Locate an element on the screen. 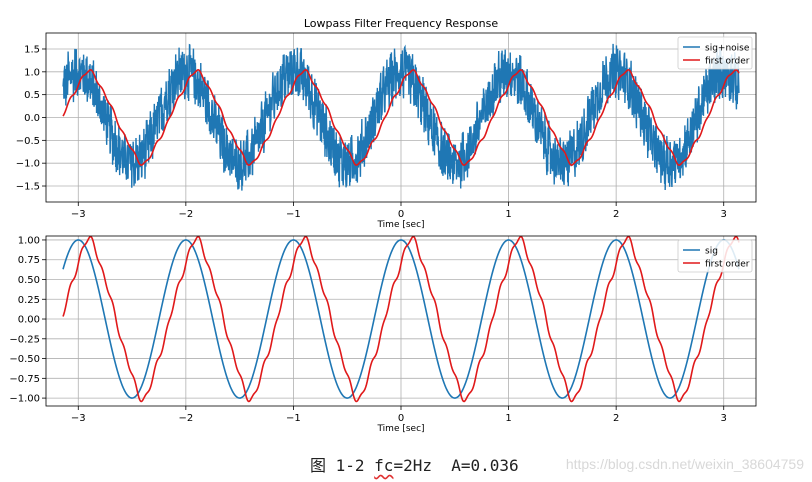  y-tick-label: −1.0 is located at coordinates (28, 164).